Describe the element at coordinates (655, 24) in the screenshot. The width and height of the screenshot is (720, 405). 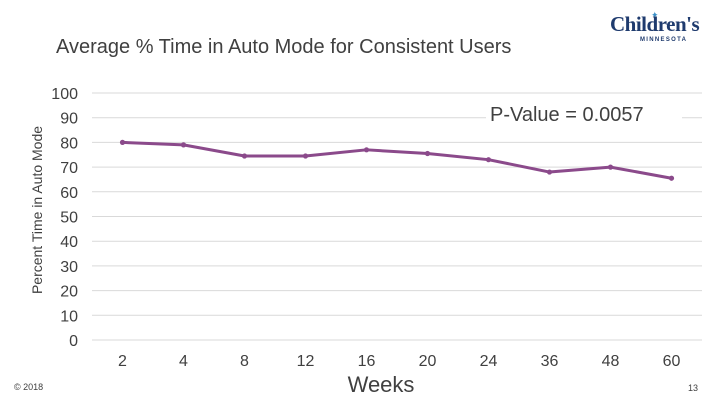
I see `logo-name: Children's` at that location.